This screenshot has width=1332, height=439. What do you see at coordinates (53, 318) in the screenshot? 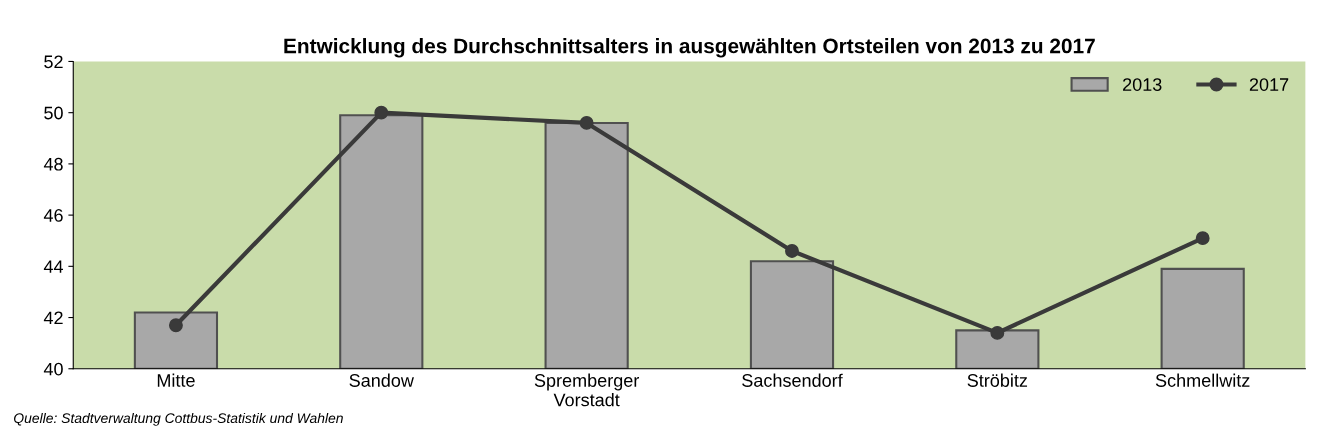
I see `y-tick-label: 42` at bounding box center [53, 318].